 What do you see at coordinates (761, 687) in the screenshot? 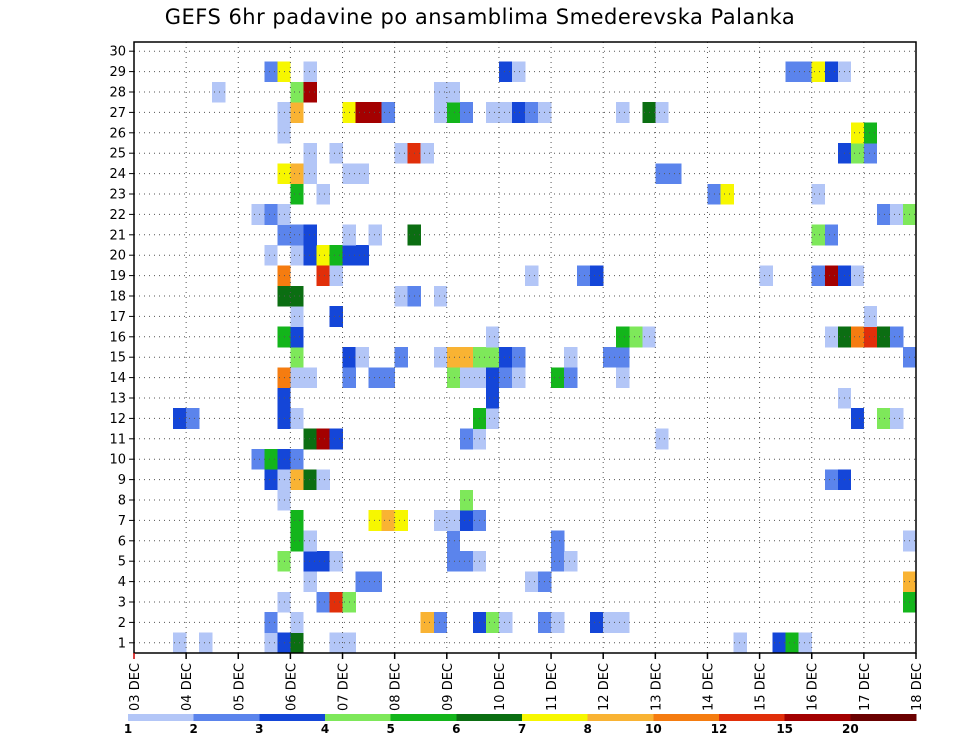
I see `x-tick-label: 15 DEC` at bounding box center [761, 687].